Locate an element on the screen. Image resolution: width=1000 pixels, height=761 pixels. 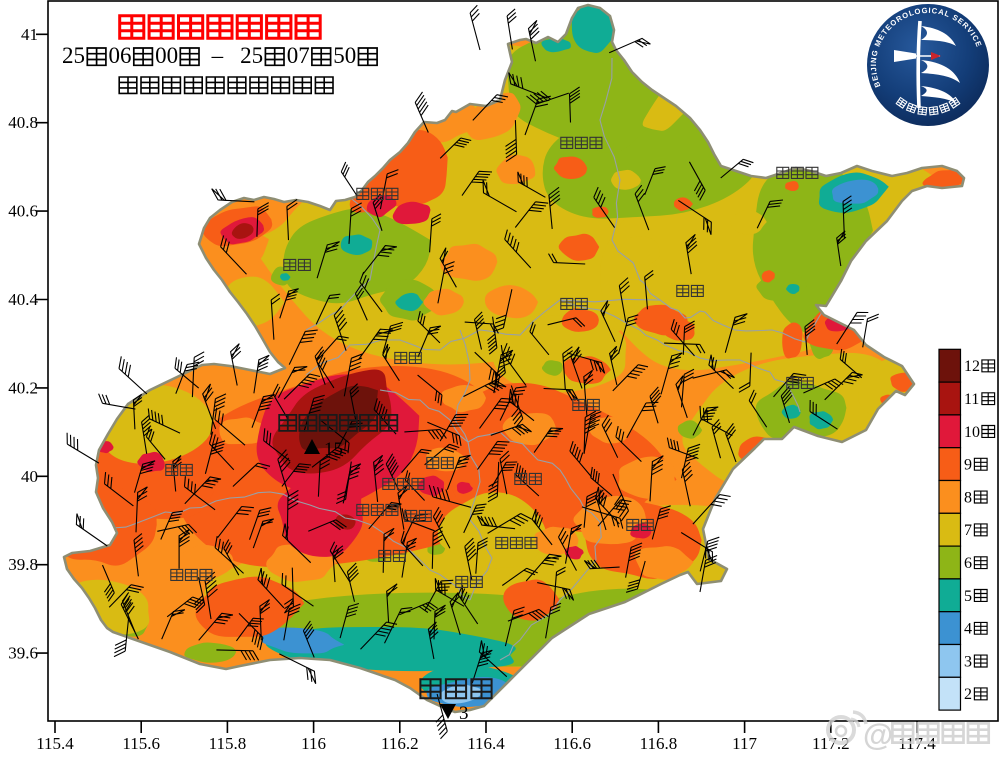
svg-text: 40.8 is located at coordinates (23, 122).